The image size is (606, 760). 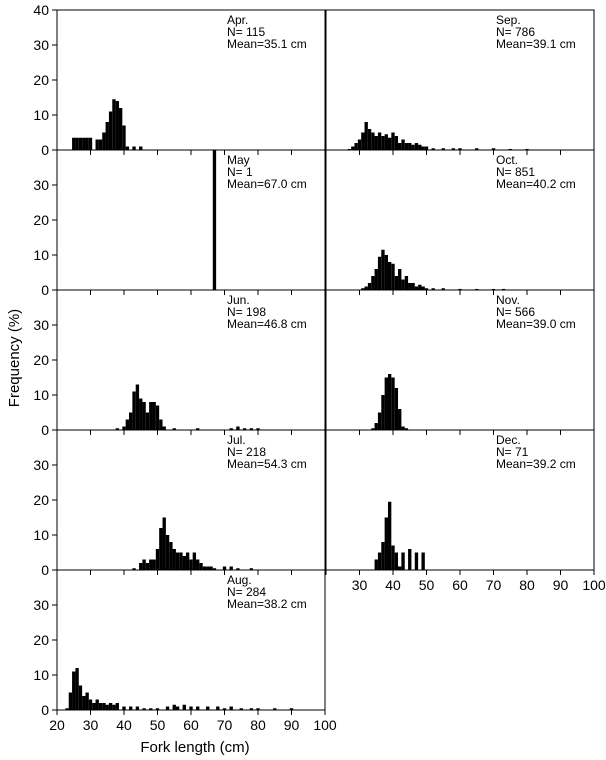 What do you see at coordinates (194, 747) in the screenshot?
I see `x-axis-label: Fork length (cm)` at bounding box center [194, 747].